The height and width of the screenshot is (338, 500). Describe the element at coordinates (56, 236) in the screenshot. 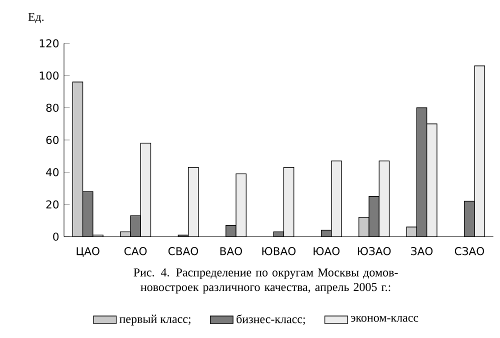

I see `y-tick-label: 0` at that location.